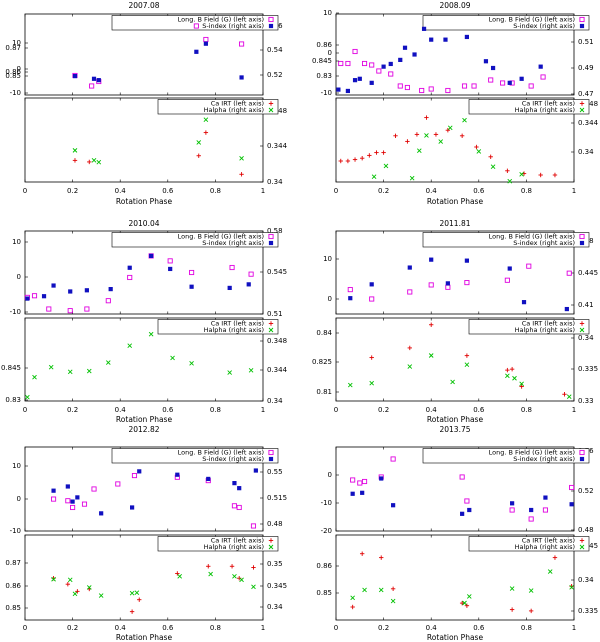  What do you see at coordinates (277, 586) in the screenshot?
I see `right-tick-label: 0.345` at bounding box center [277, 586].